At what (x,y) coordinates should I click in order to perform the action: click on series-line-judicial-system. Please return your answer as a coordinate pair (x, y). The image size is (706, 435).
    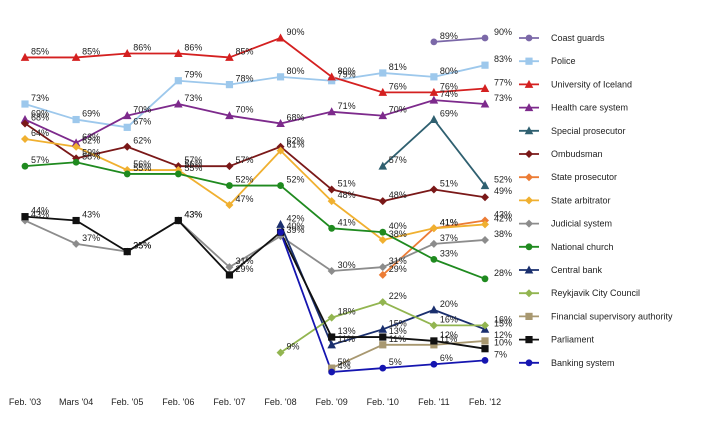
    Looking at the image, I should click on (255, 245).